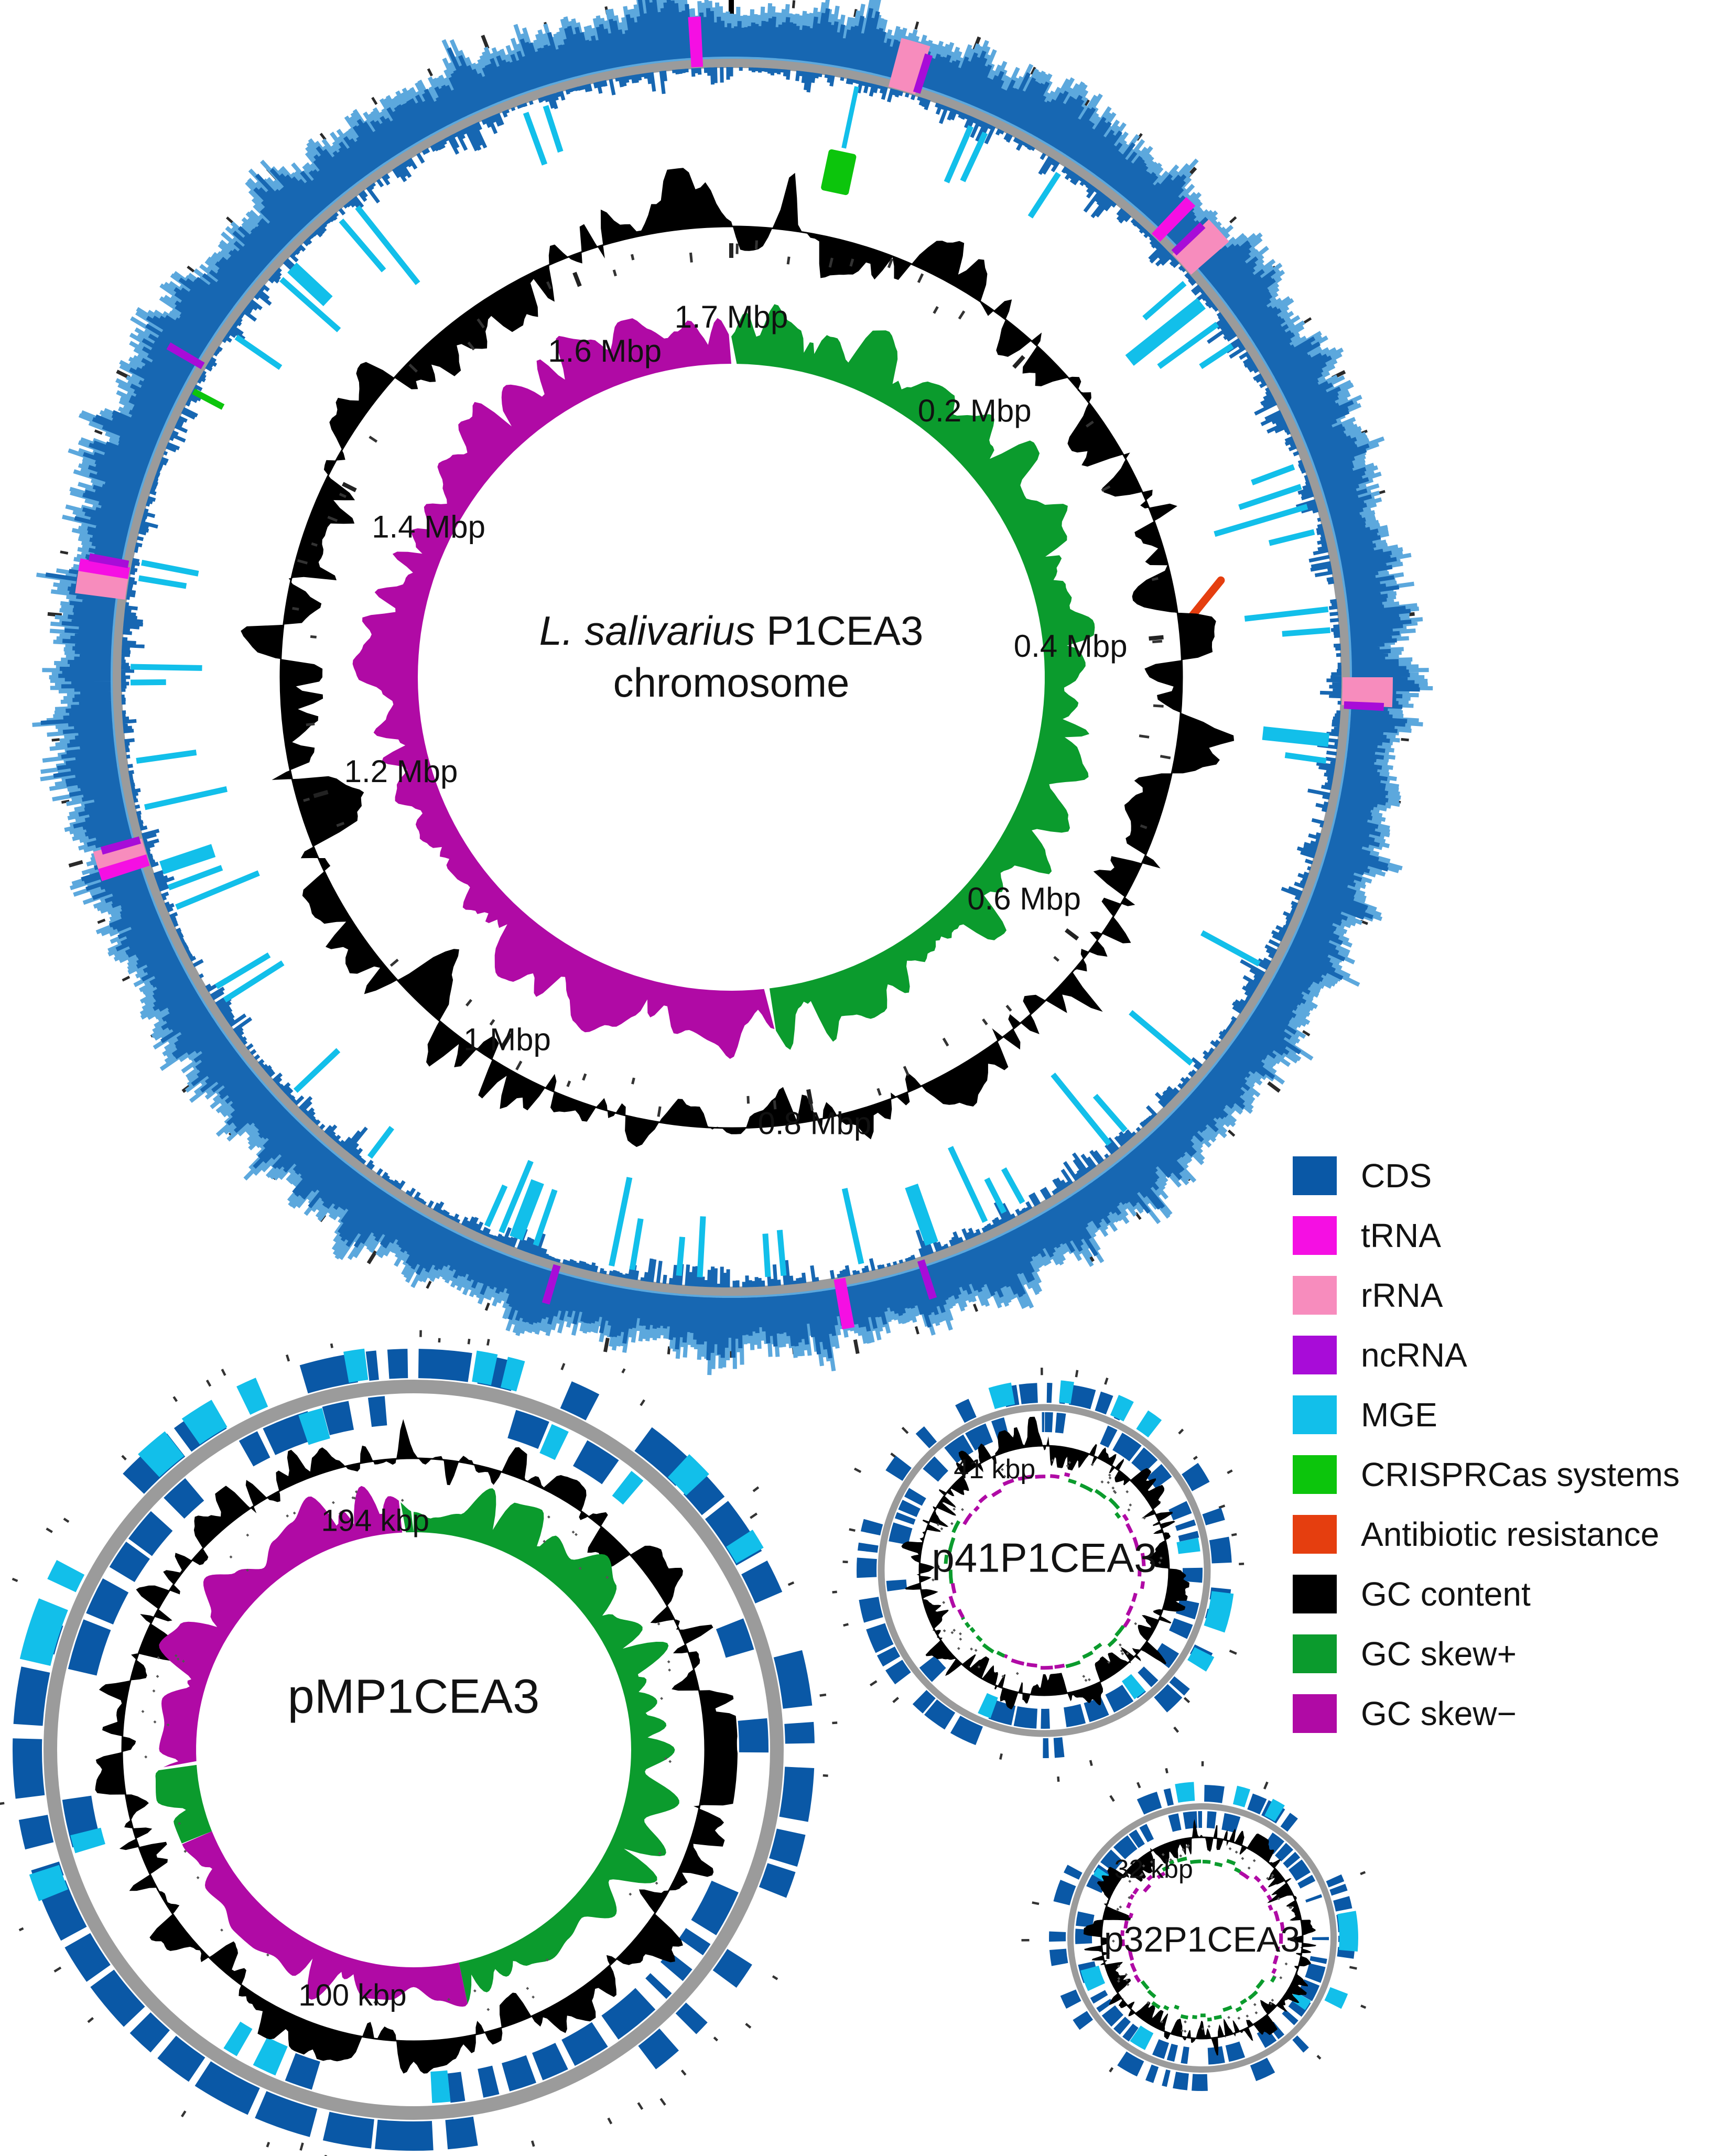 The image size is (1710, 2156). What do you see at coordinates (1315, 1235) in the screenshot?
I see `legend-swatch-trna` at bounding box center [1315, 1235].